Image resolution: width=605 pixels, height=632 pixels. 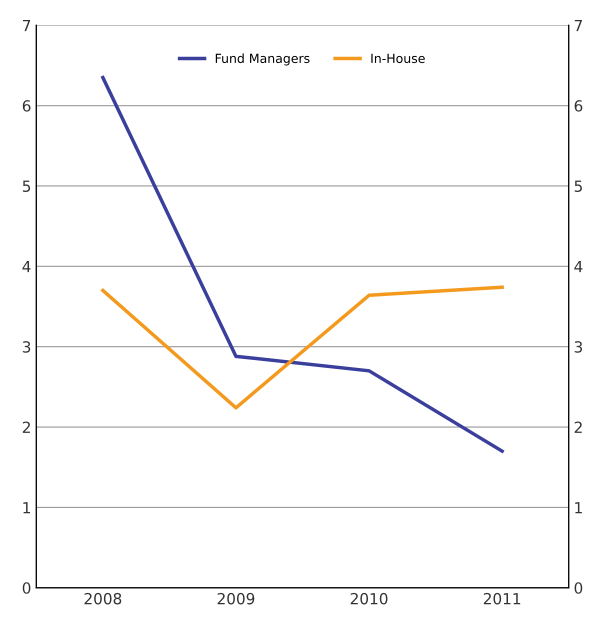 I want to click on y2-tick-label: 1, so click(x=578, y=508).